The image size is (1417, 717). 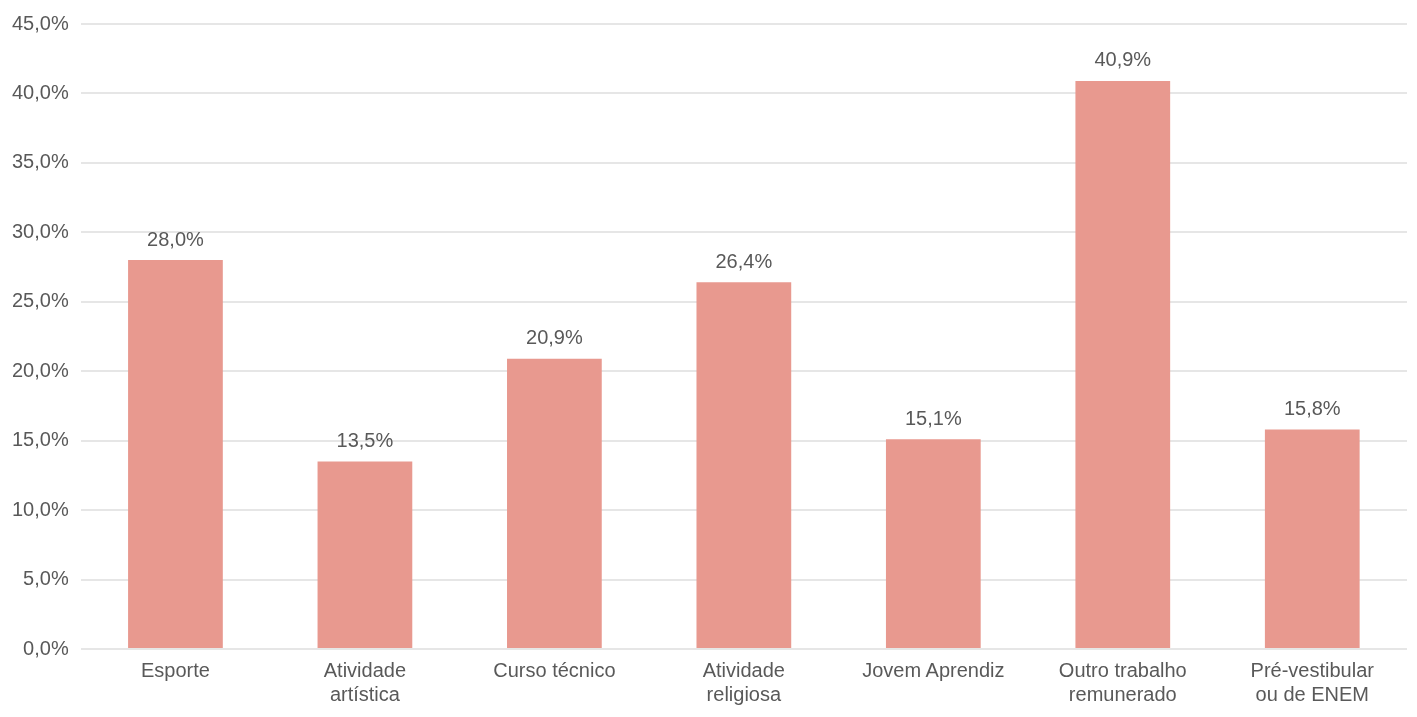 I want to click on x-tick-label: Esporte, so click(x=175, y=669).